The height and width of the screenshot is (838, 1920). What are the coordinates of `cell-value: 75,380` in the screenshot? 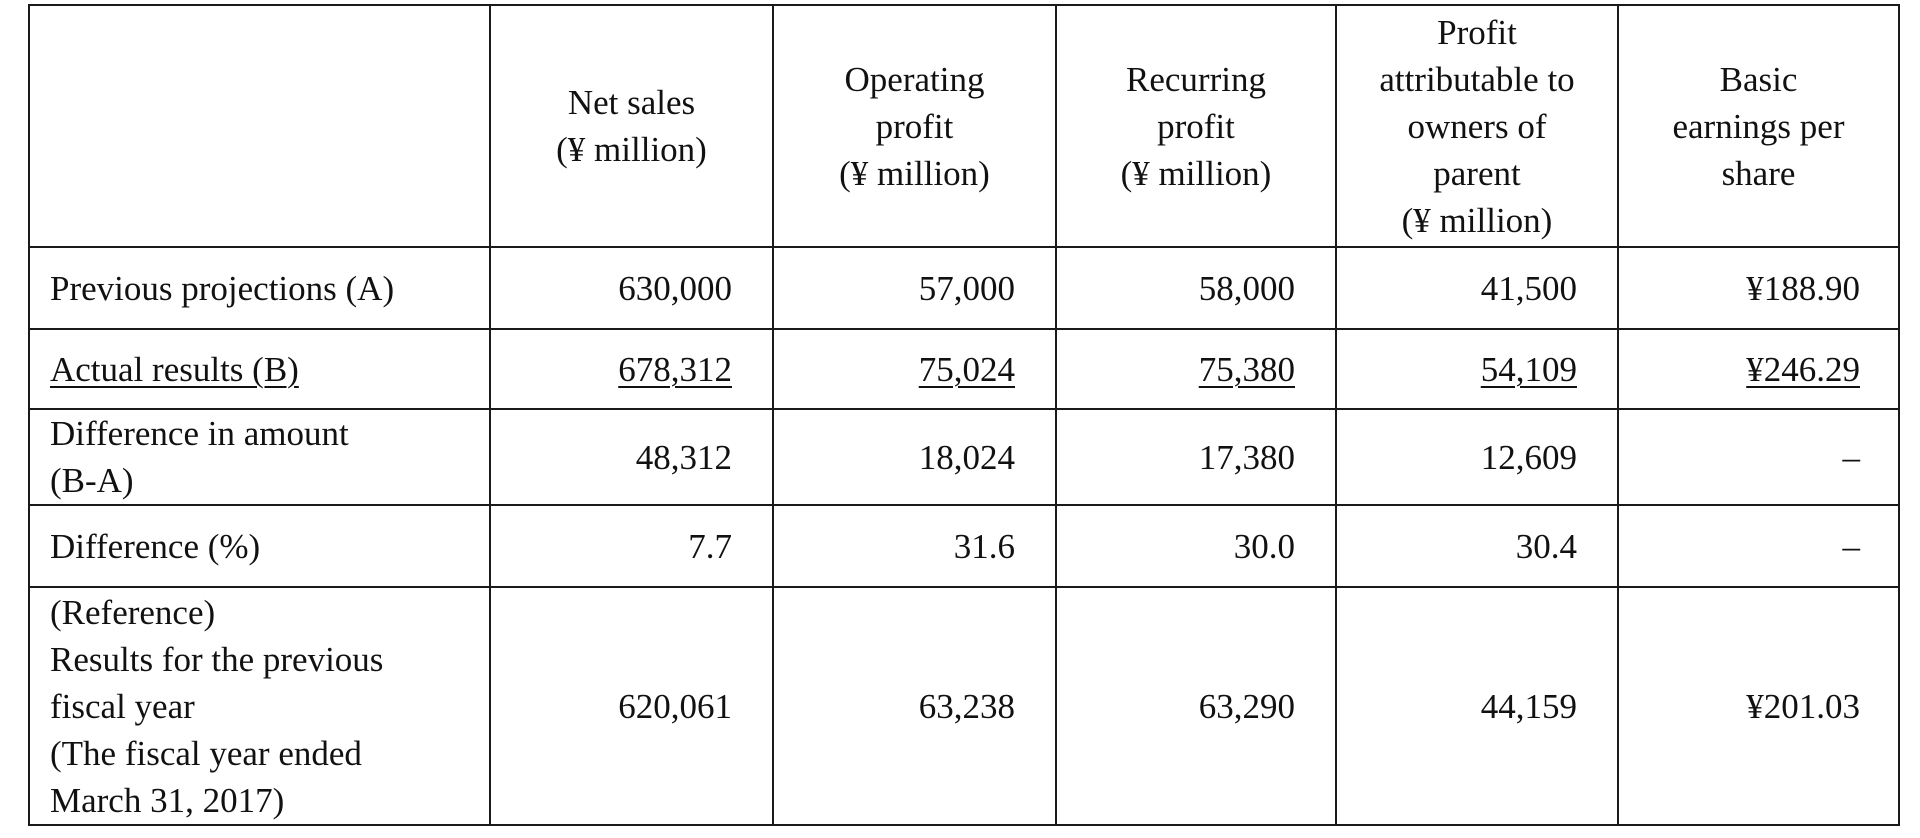 It's located at (1246, 369).